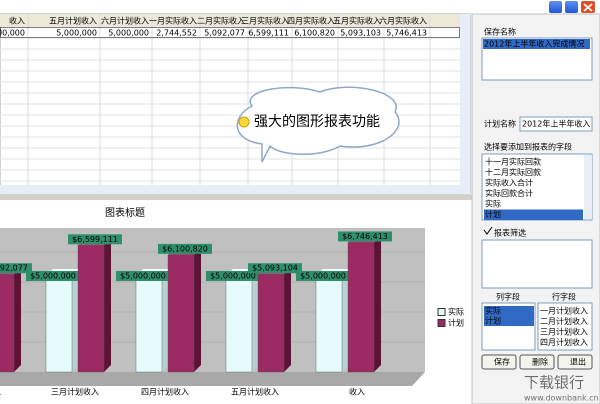  I want to click on list-item: 实际回款合计, so click(509, 193).